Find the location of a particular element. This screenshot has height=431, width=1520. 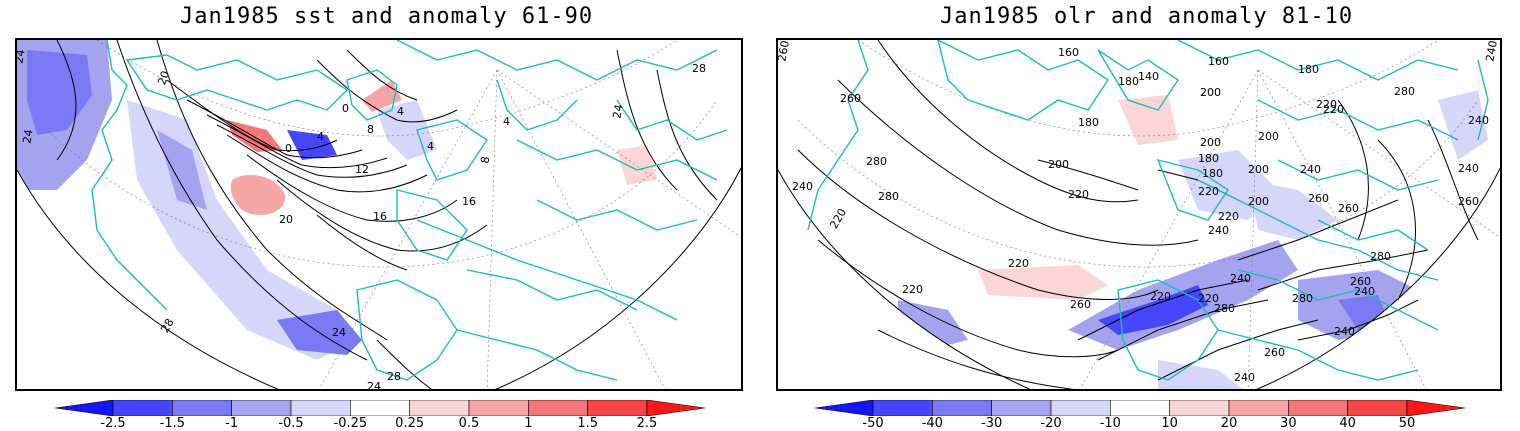

cold-anomaly-diagonal-core is located at coordinates (1153, 310).